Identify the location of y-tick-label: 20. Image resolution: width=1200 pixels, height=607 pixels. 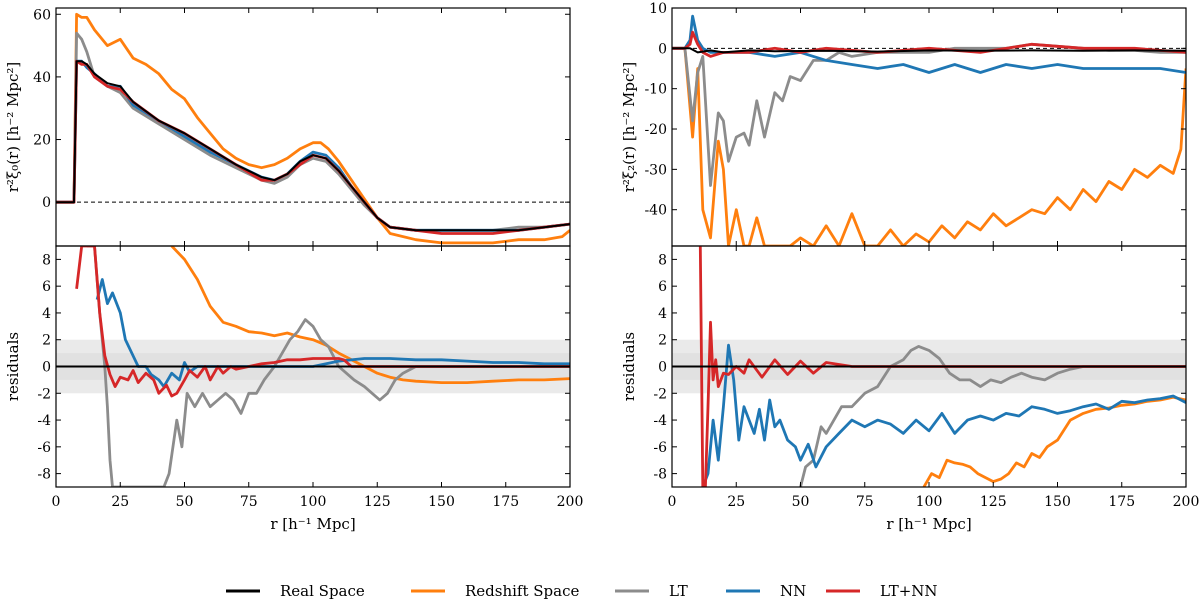
(42, 141).